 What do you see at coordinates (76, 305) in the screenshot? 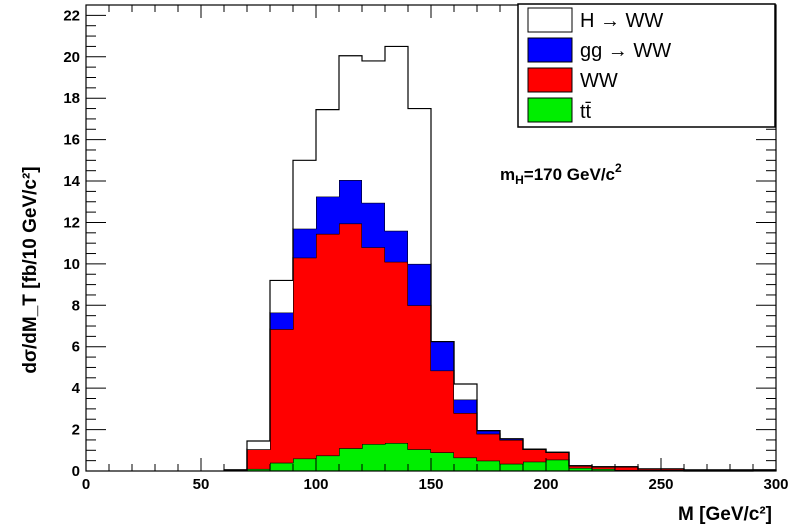
I see `y-tick-label: 8` at bounding box center [76, 305].